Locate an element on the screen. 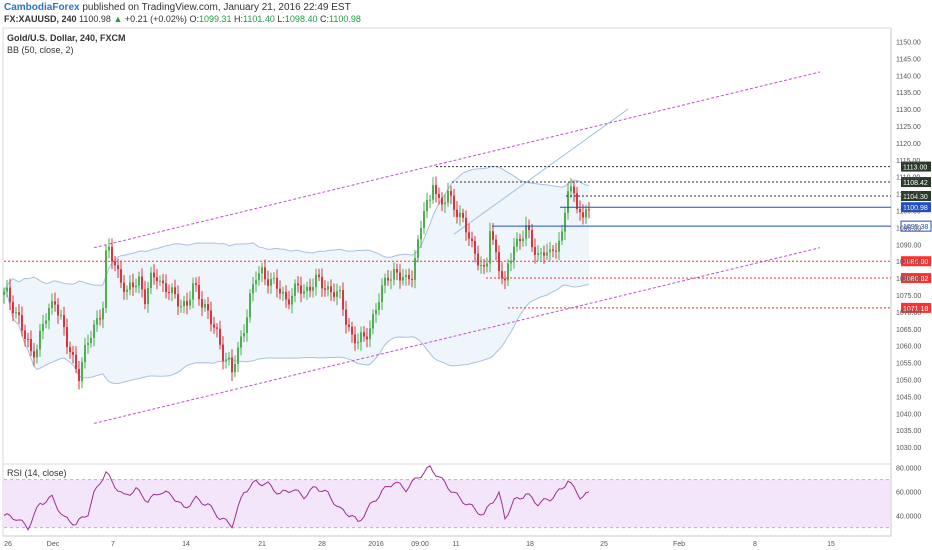  price-tick-label: 1040.00 is located at coordinates (908, 414).